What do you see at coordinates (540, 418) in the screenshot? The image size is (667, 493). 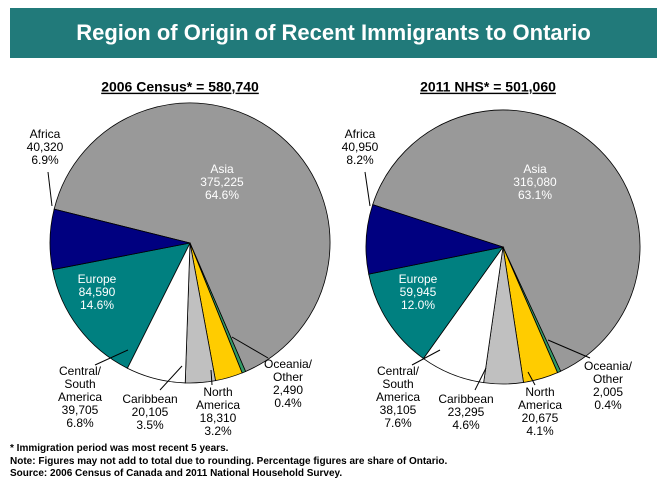 I see `value-label: 20,675` at bounding box center [540, 418].